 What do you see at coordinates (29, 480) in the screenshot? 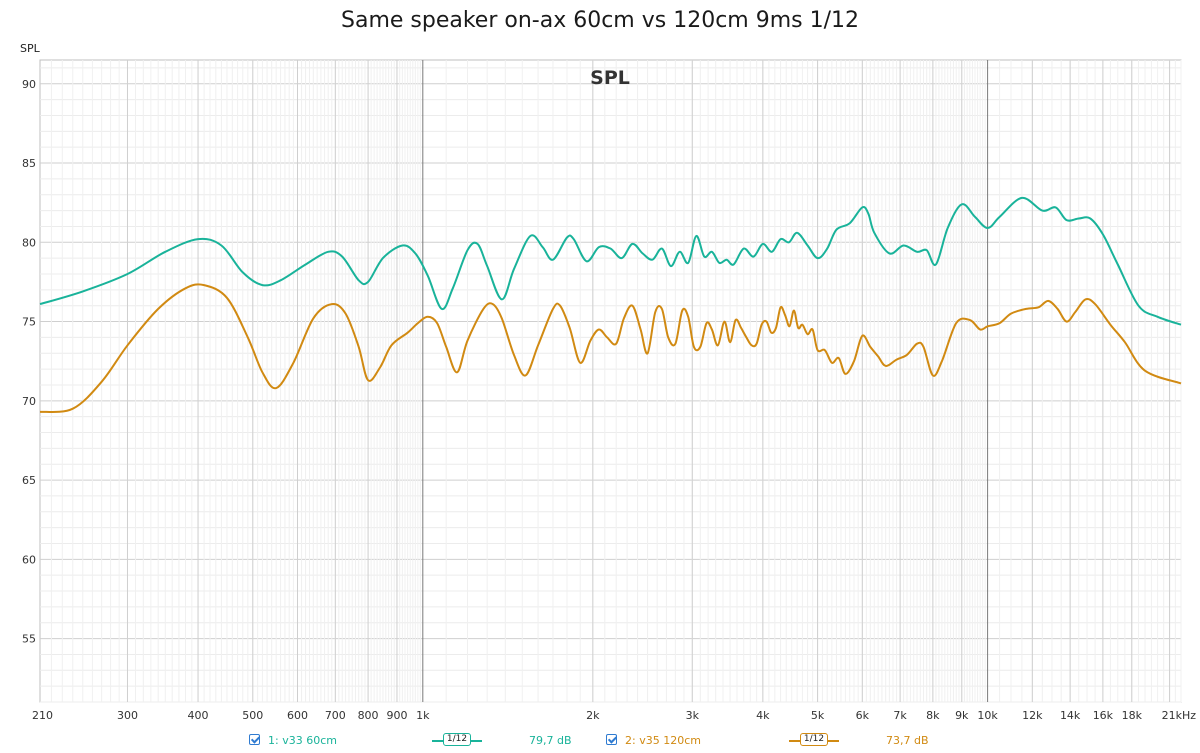
I see `y-tick-label: 65` at bounding box center [29, 480].